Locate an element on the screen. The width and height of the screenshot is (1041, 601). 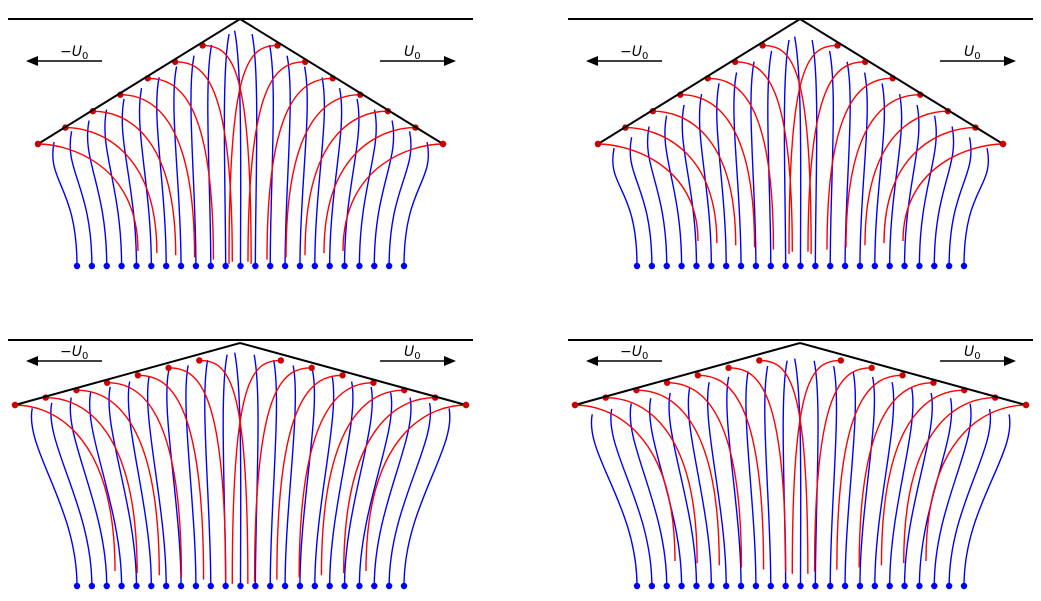
left-velocity-arrow-head is located at coordinates (592, 361).